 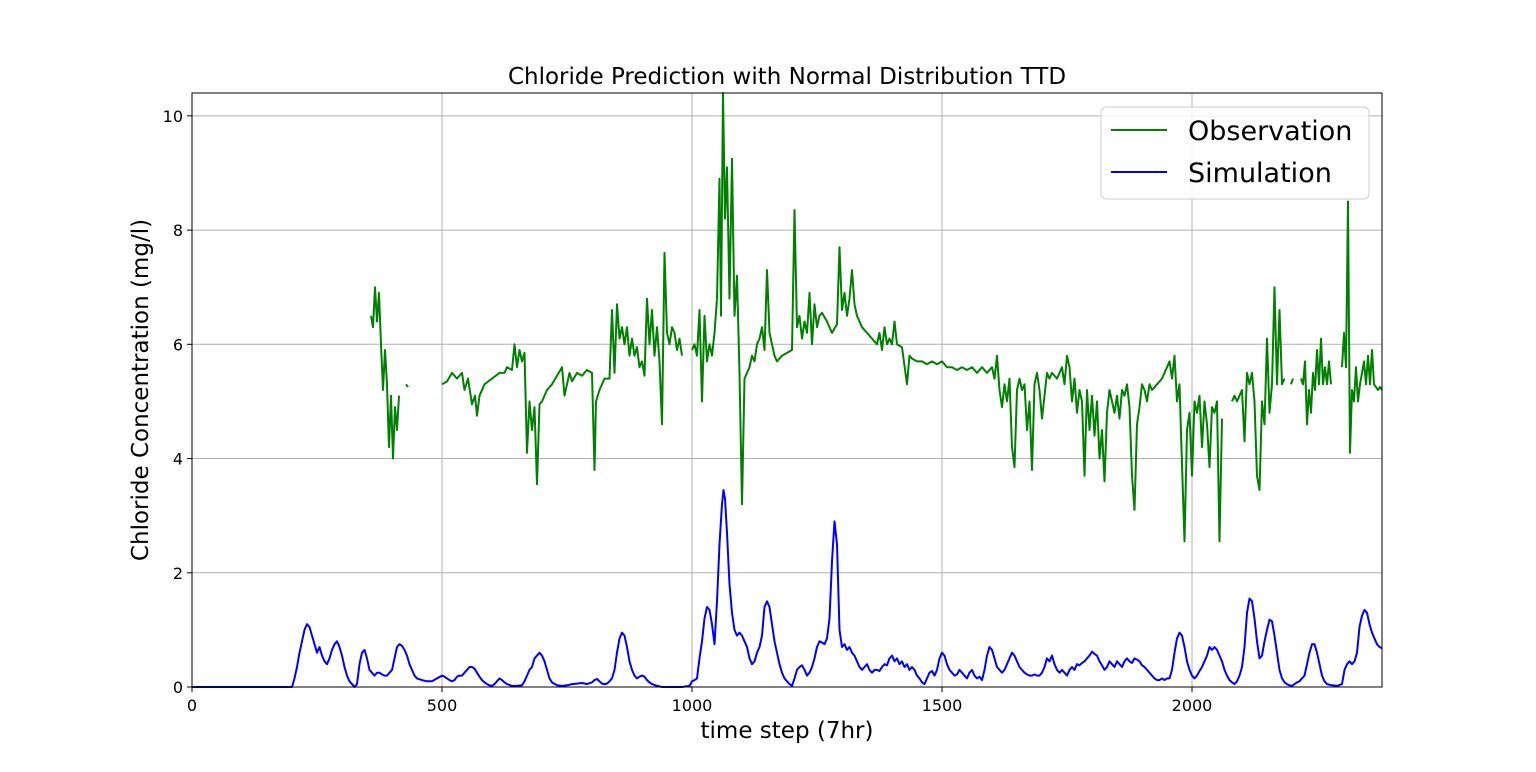 I want to click on legend-box, so click(x=1235, y=153).